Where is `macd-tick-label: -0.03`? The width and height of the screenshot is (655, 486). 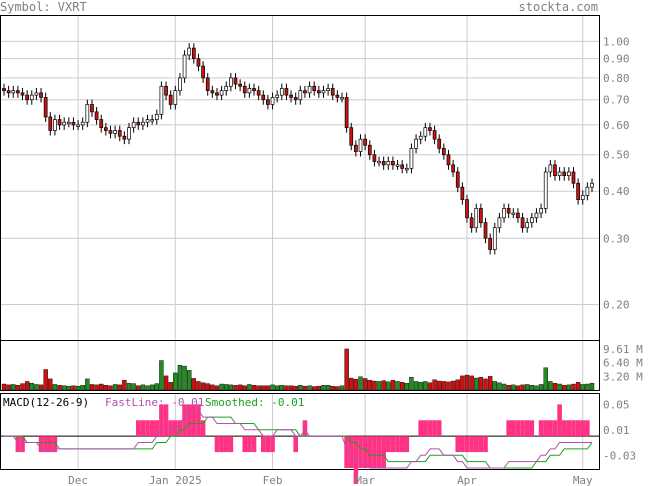 macd-tick-label: -0.03 is located at coordinates (619, 455).